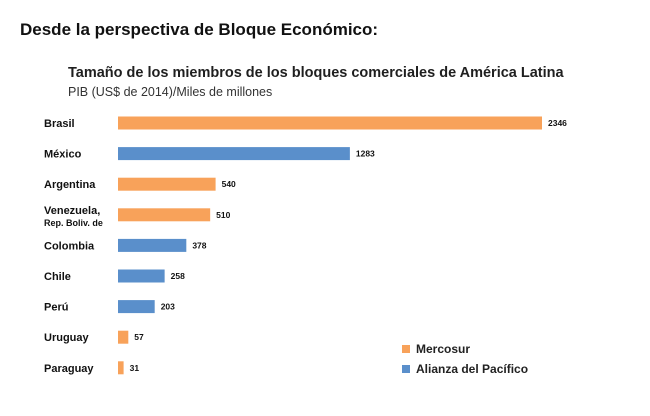  Describe the element at coordinates (59, 124) in the screenshot. I see `category-label: Brasil` at that location.